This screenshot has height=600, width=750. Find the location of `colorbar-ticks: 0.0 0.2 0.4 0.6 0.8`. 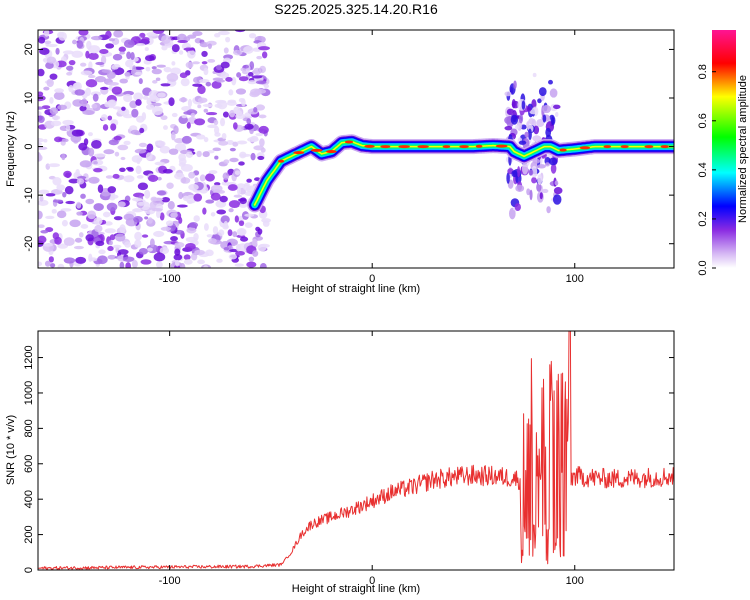

colorbar-ticks: 0.0 0.2 0.4 0.6 0.8 is located at coordinates (706, 170).